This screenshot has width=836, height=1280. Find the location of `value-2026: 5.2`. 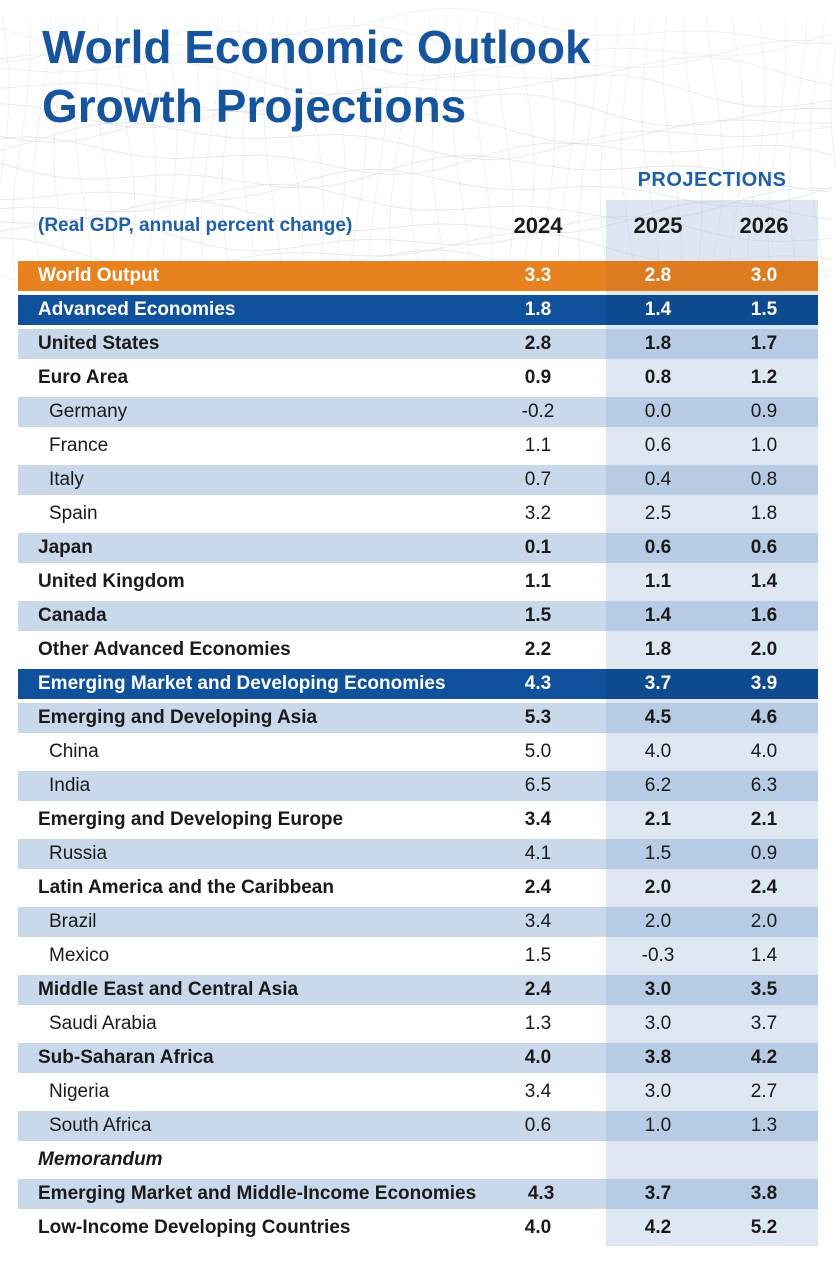

value-2026: 5.2 is located at coordinates (764, 1227).